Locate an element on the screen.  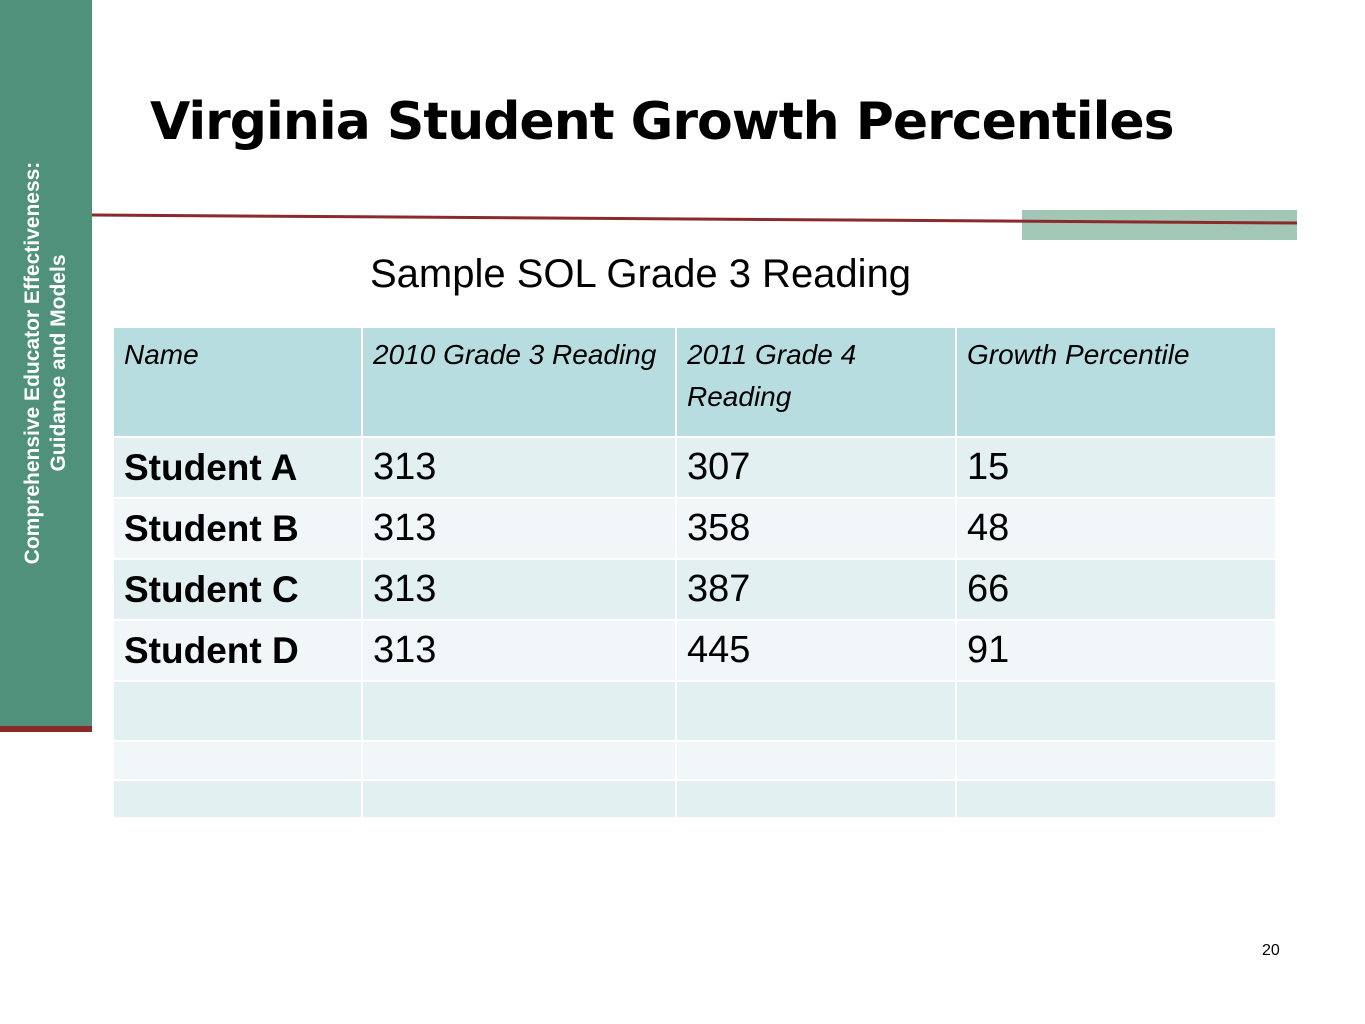
growth-percentile-cell: 48 is located at coordinates (1115, 529).